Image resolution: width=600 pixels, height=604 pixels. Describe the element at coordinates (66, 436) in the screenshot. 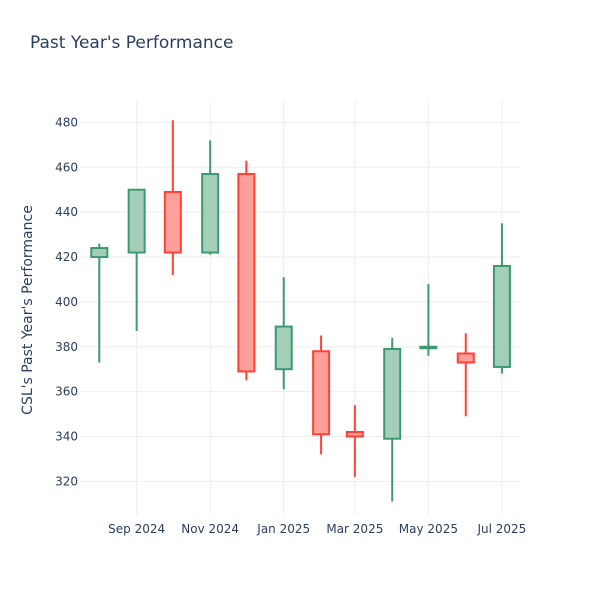

I see `y-tick-label: 340` at that location.